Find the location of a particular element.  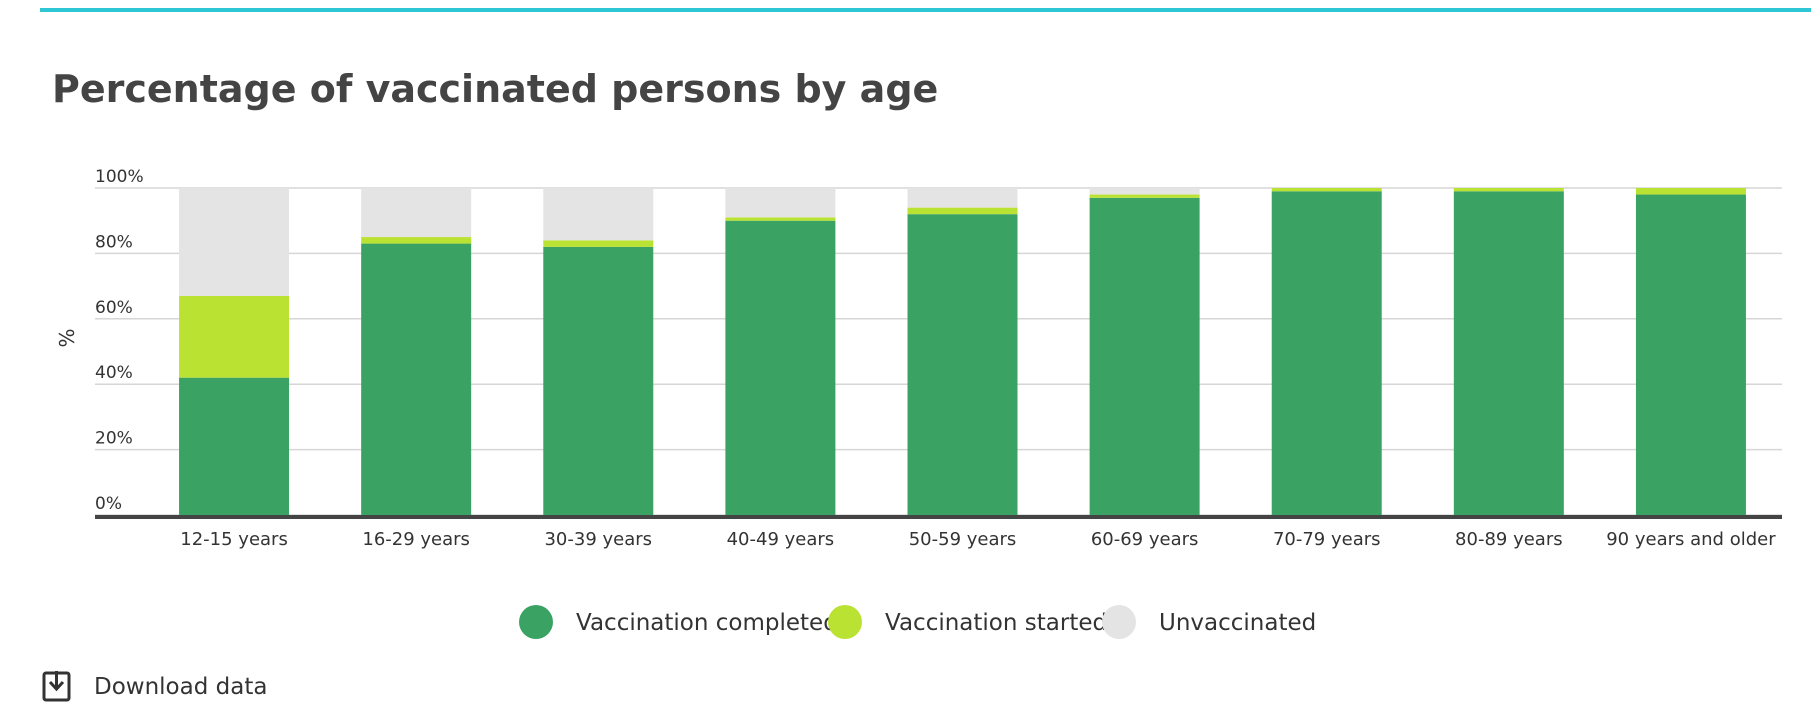

x-tick-label: 60-69 years is located at coordinates (1145, 539).